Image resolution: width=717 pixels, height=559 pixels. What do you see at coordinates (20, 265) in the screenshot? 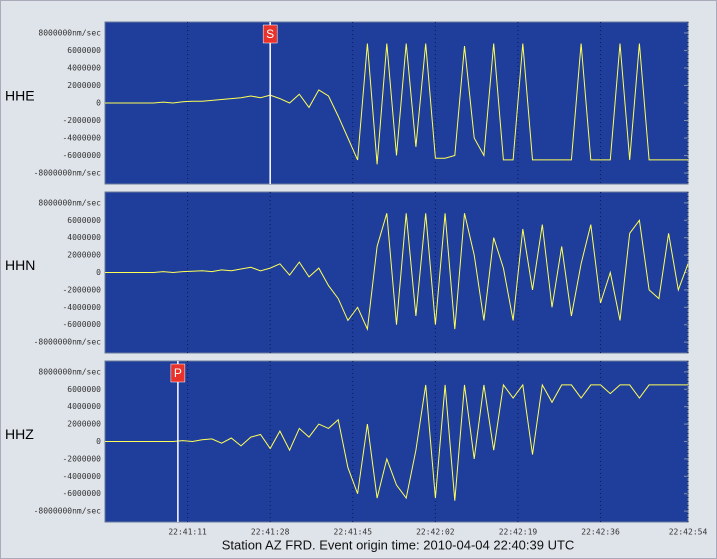
I see `channel-label: HHN` at bounding box center [20, 265].